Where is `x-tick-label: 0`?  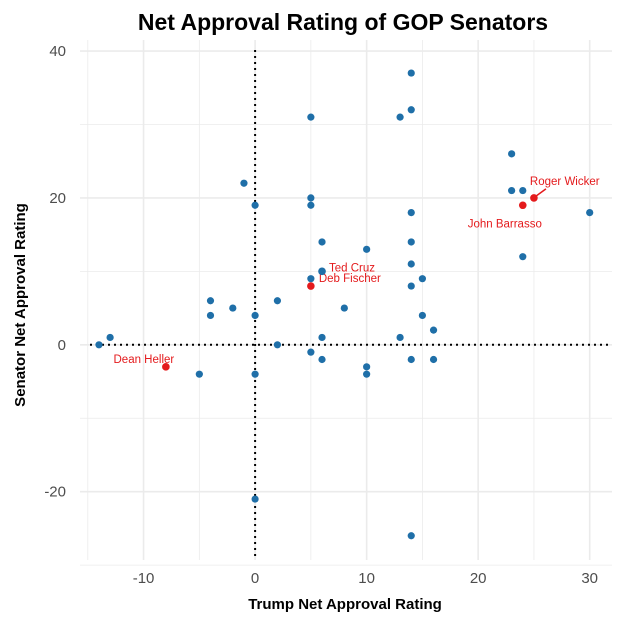 x-tick-label: 0 is located at coordinates (255, 578).